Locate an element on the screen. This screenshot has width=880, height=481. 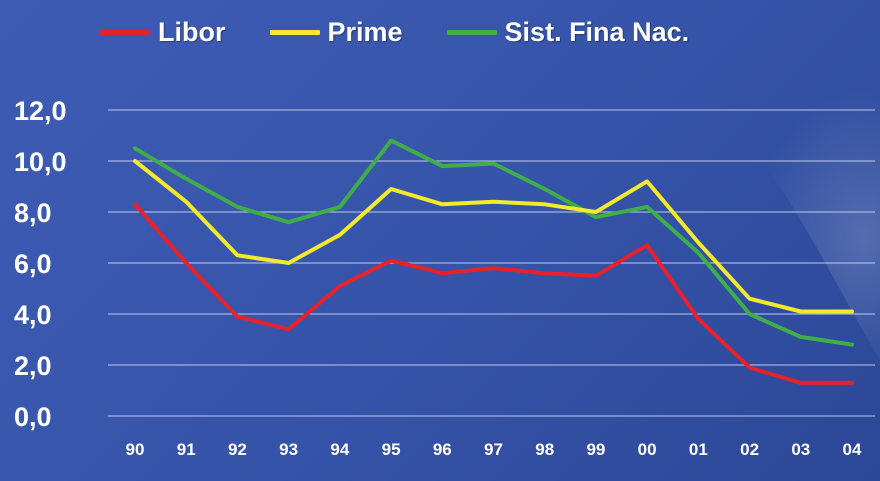
legend-label-sist-fina-nac: Sist. Fina Nac. is located at coordinates (597, 31).